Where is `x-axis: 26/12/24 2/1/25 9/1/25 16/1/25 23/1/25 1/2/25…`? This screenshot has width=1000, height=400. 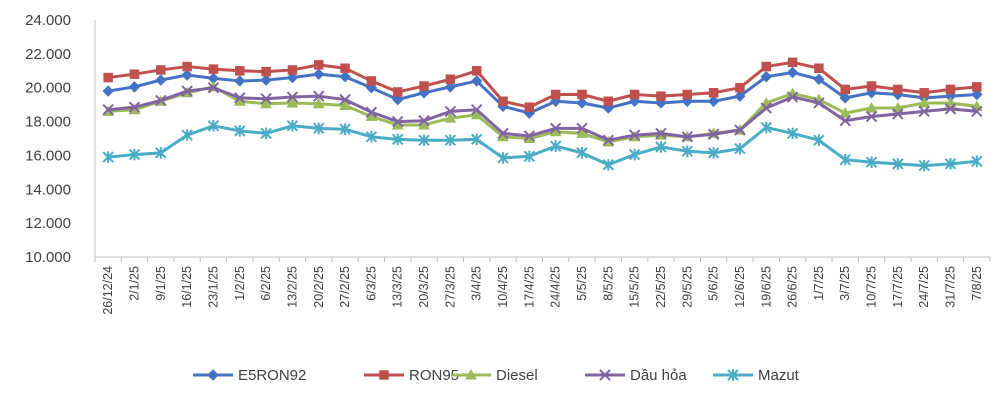 x-axis: 26/12/24 2/1/25 9/1/25 16/1/25 23/1/25 1/2/25… is located at coordinates (542, 285).